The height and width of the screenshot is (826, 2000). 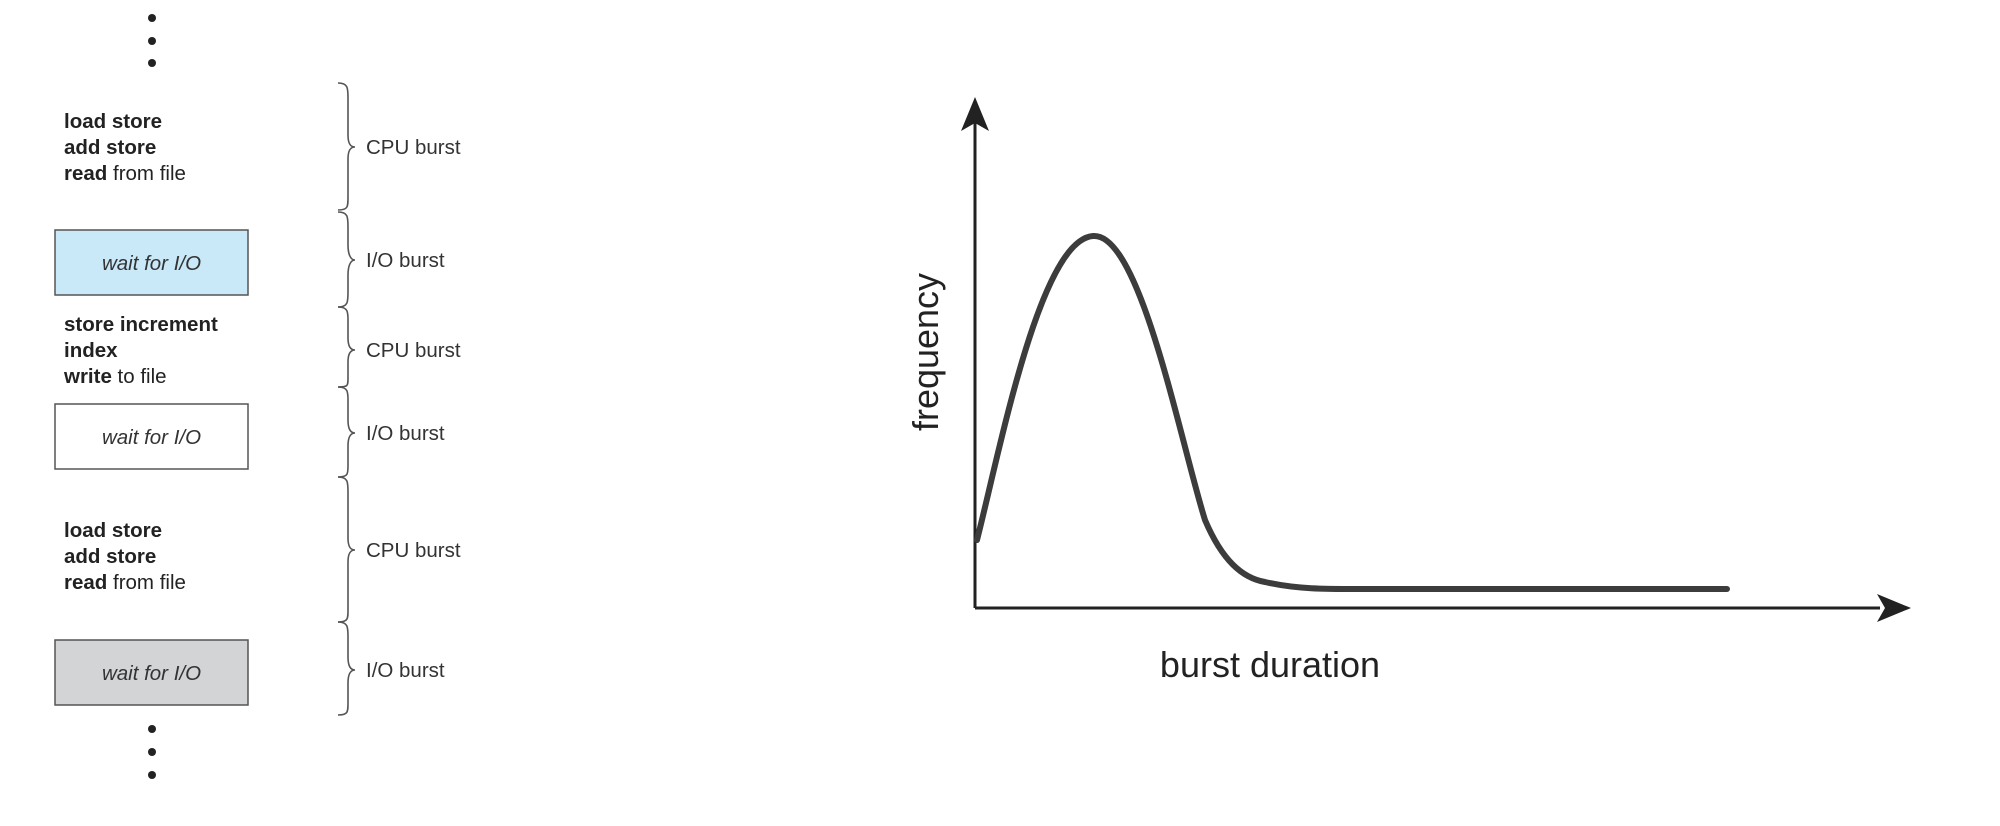 I want to click on bottom-ellipsis-icon, so click(x=152, y=752).